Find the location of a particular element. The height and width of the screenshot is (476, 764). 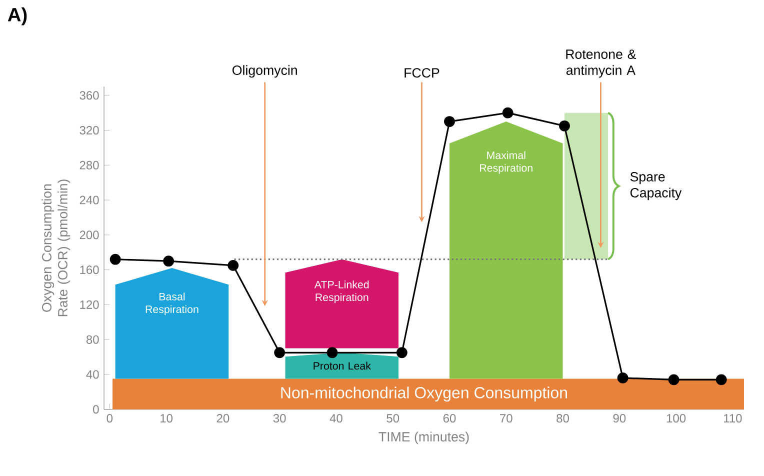

band-label: Non-mitochondrial Oxygen Consumption is located at coordinates (424, 394).